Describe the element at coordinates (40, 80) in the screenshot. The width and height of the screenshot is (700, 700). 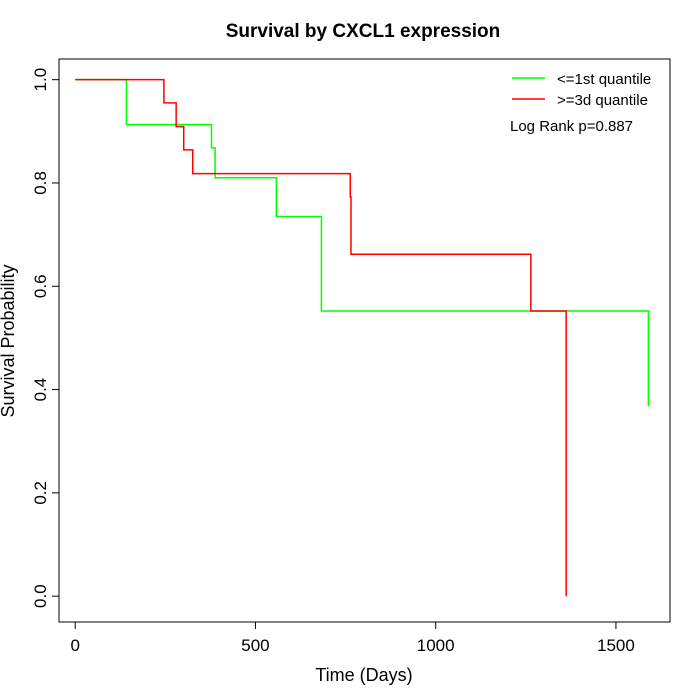
I see `y-tick-label: 1.0` at that location.